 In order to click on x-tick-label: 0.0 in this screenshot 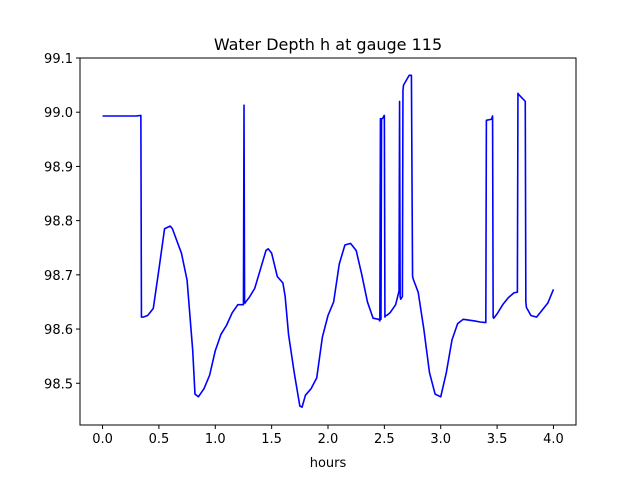, I will do `click(102, 439)`.